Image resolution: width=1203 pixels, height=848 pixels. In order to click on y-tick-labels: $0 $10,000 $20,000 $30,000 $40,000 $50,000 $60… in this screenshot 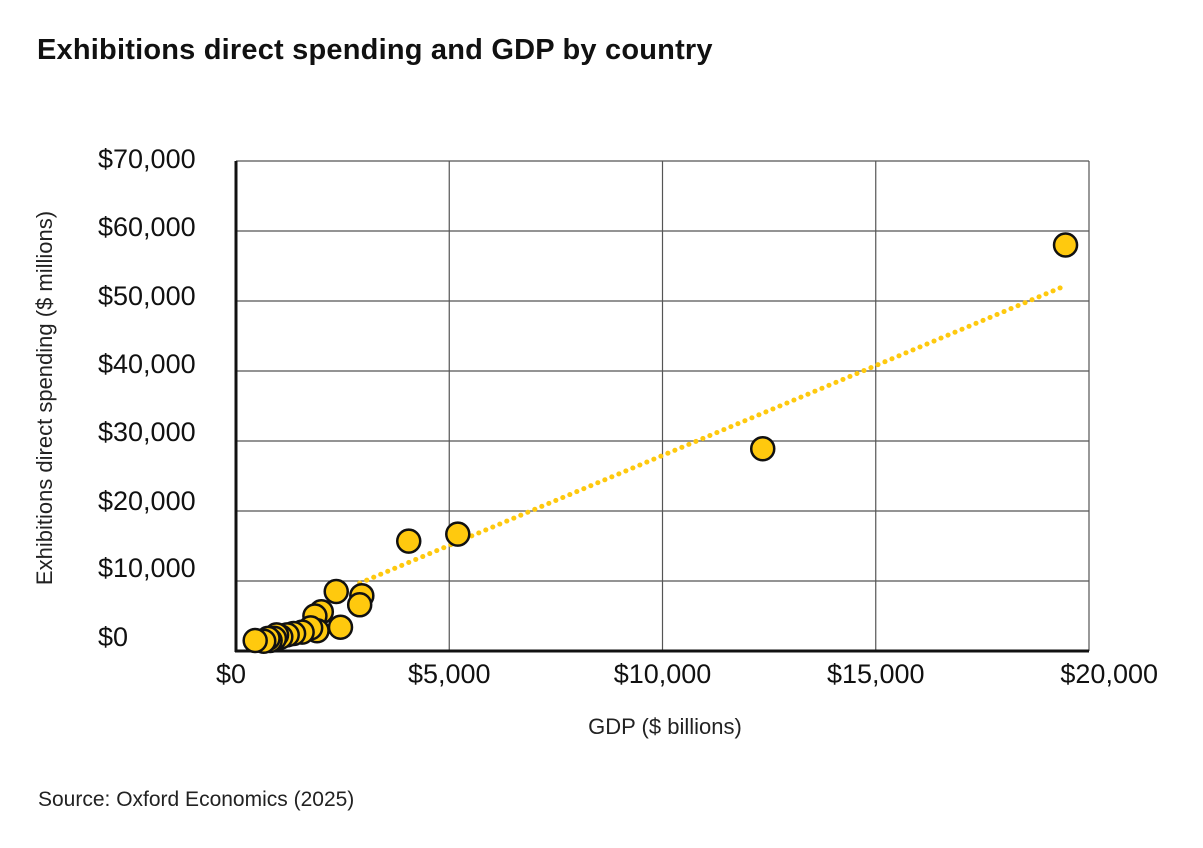, I will do `click(147, 398)`.